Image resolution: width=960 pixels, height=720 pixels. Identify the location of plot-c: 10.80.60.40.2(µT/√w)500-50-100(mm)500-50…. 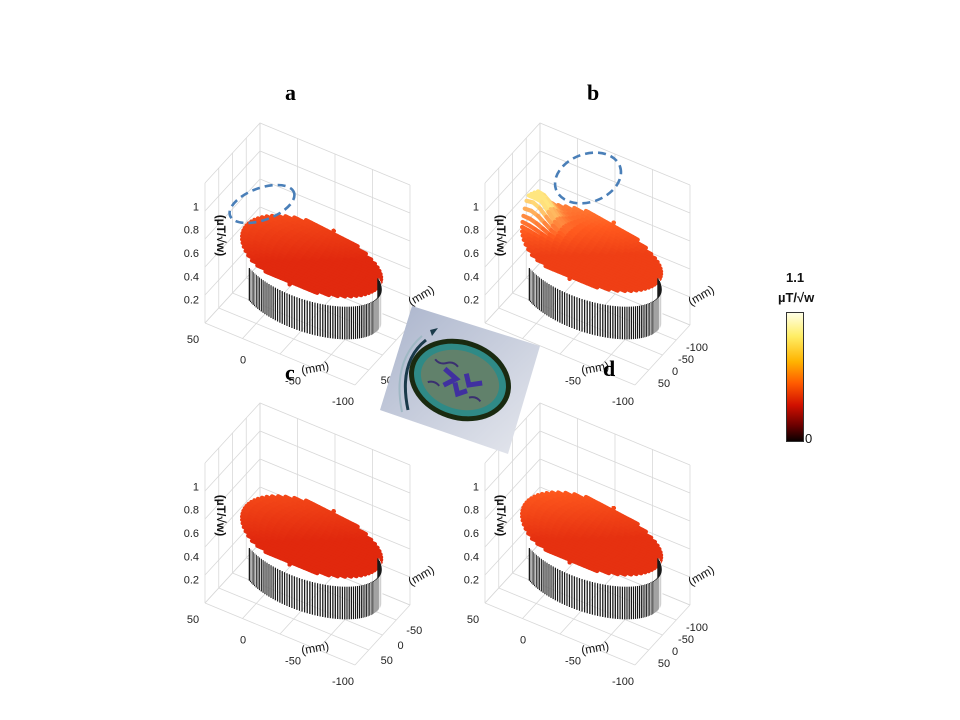
(310, 545).